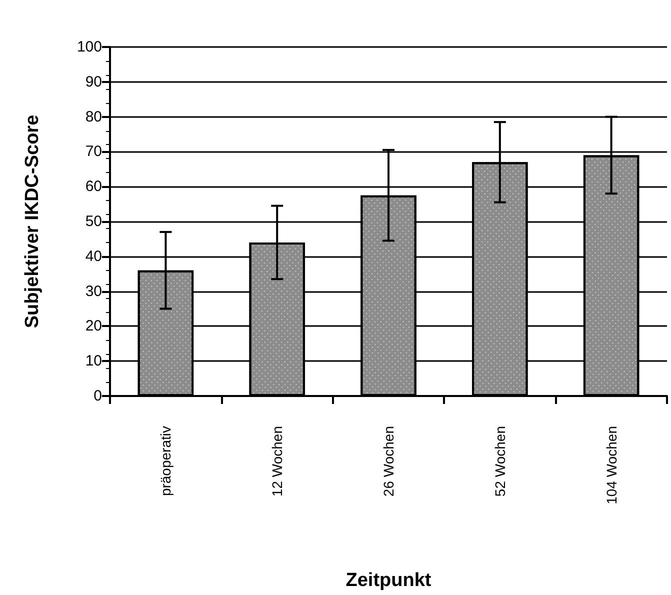  I want to click on y-tick-label: 80, so click(93, 117).